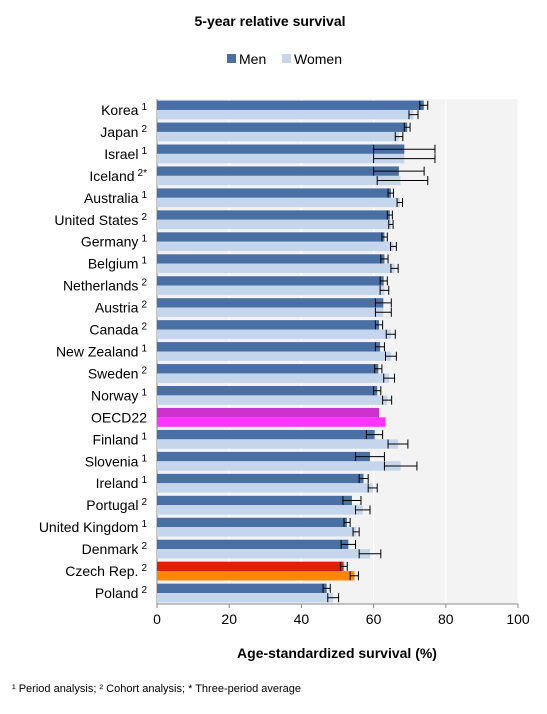 This screenshot has width=547, height=714. I want to click on category-label: Belgium 1, so click(118, 264).